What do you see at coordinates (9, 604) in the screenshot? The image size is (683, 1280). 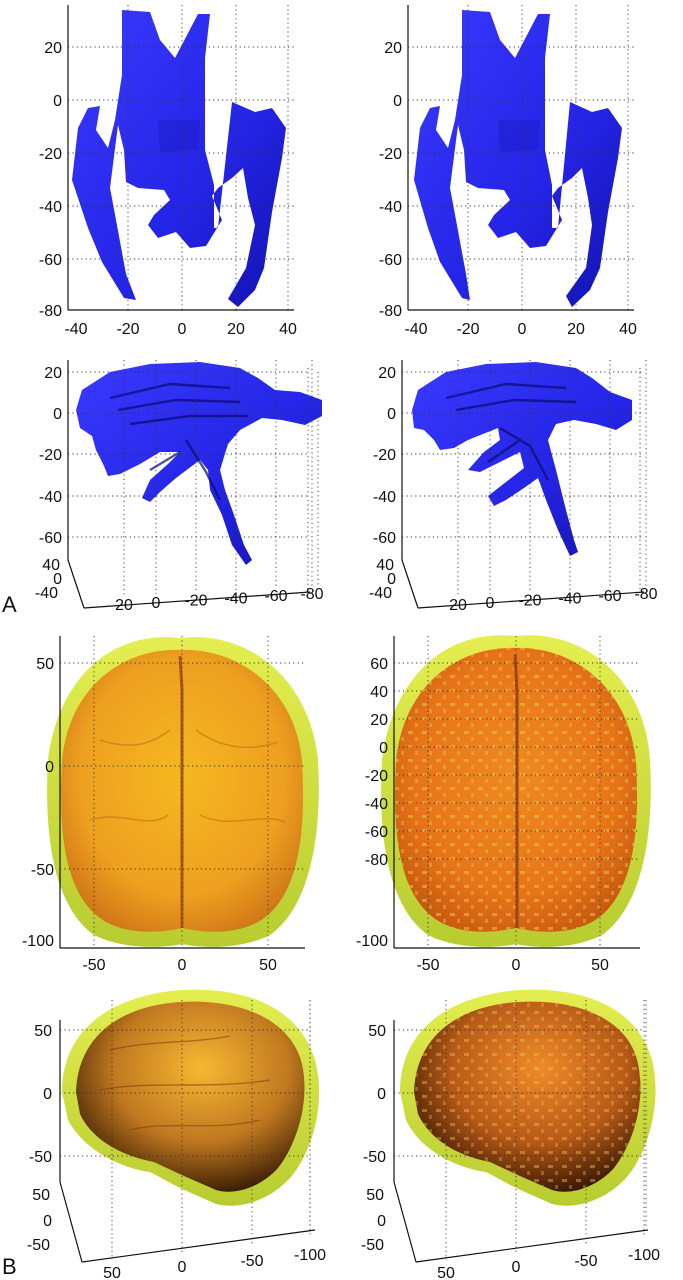 I see `panel-label-a: A` at bounding box center [9, 604].